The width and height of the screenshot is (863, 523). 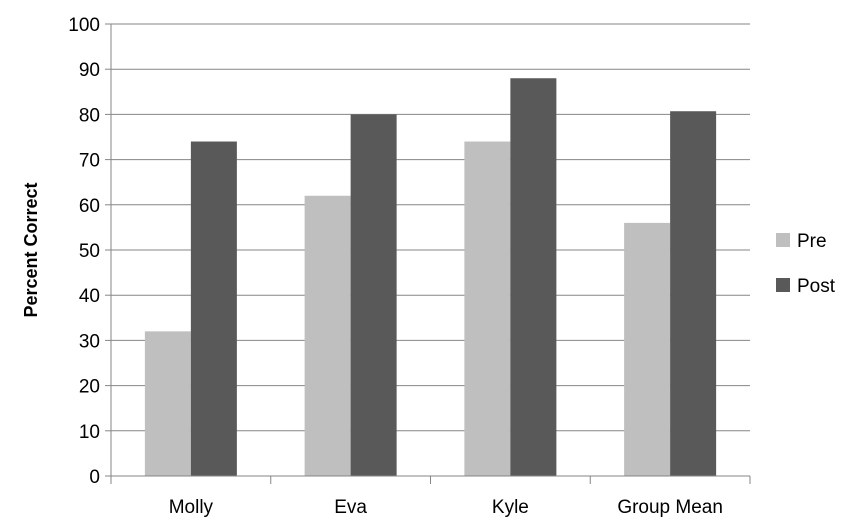 What do you see at coordinates (487, 308) in the screenshot?
I see `bar-pre-kyle` at bounding box center [487, 308].